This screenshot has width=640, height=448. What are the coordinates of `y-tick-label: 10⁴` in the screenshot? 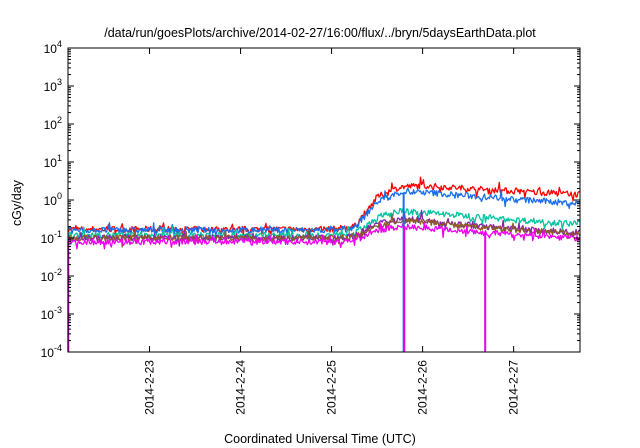 It's located at (53, 47).